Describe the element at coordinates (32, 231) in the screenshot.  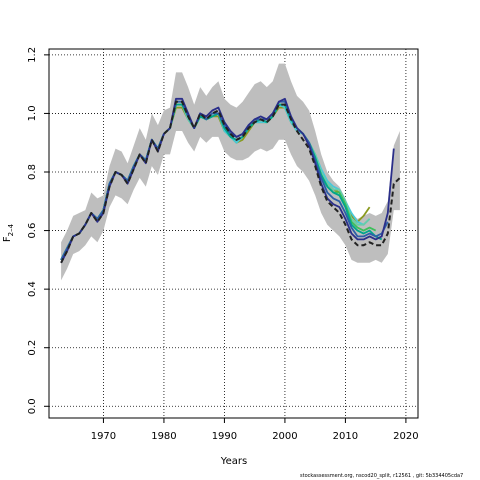
I see `y-tick-label-0.6: 0.6` at that location.